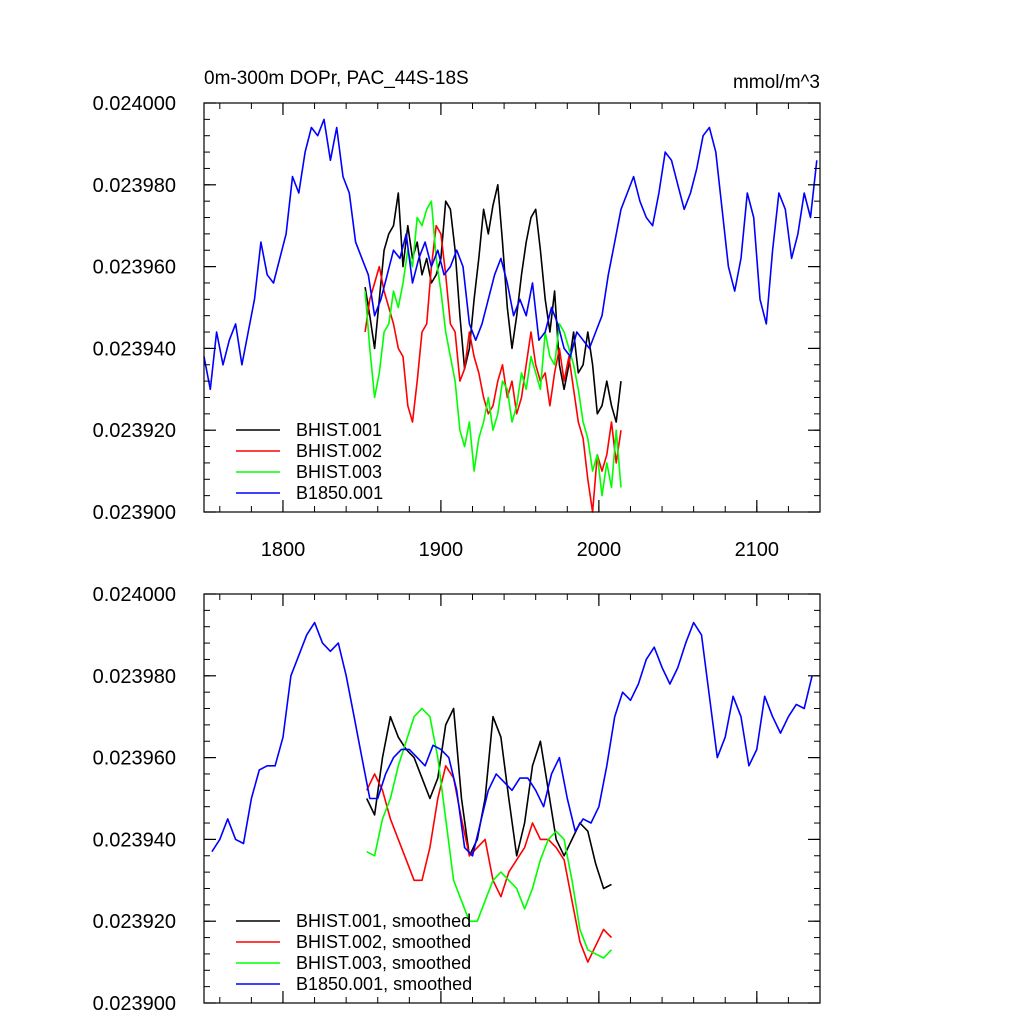 The width and height of the screenshot is (1024, 1024). I want to click on x-tick-label: 2100, so click(757, 550).